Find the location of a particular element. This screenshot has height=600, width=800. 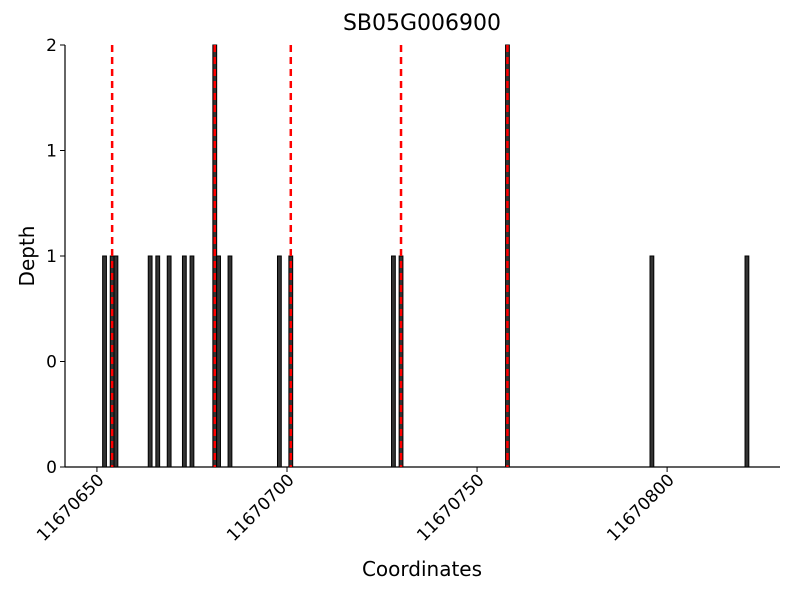

y-tick-label: 2 is located at coordinates (51, 46).